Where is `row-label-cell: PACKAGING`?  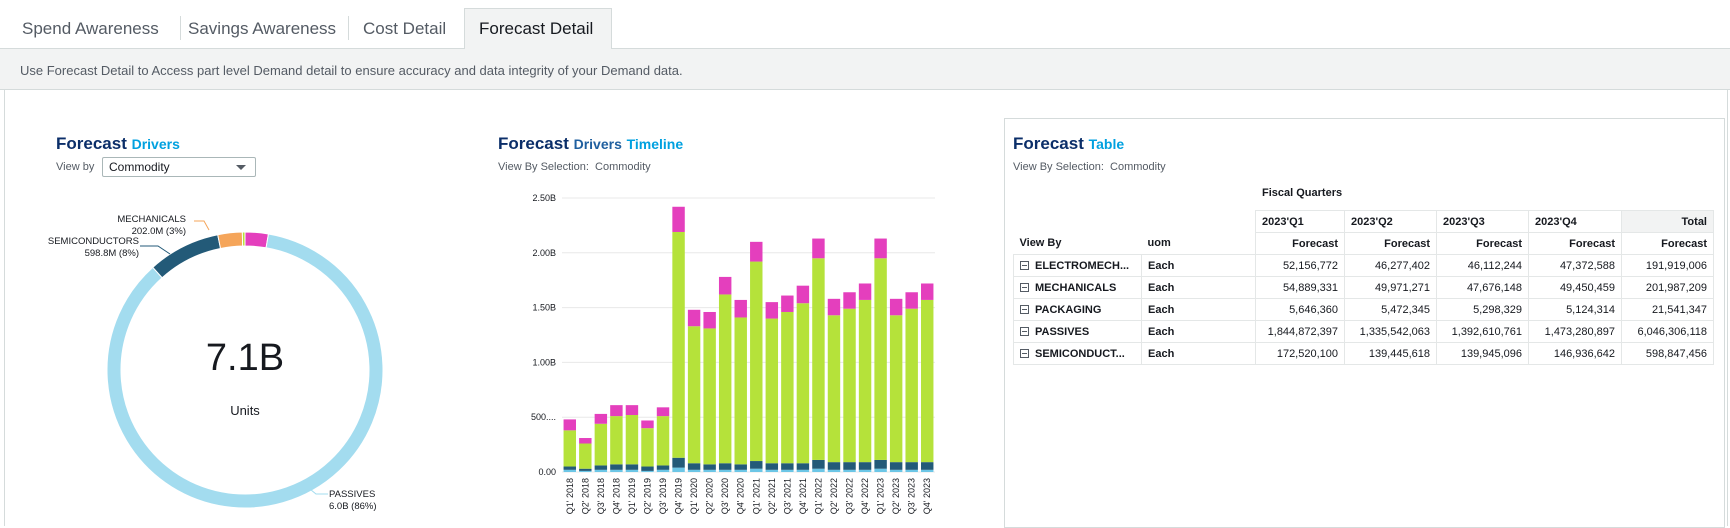
row-label-cell: PACKAGING is located at coordinates (1077, 309).